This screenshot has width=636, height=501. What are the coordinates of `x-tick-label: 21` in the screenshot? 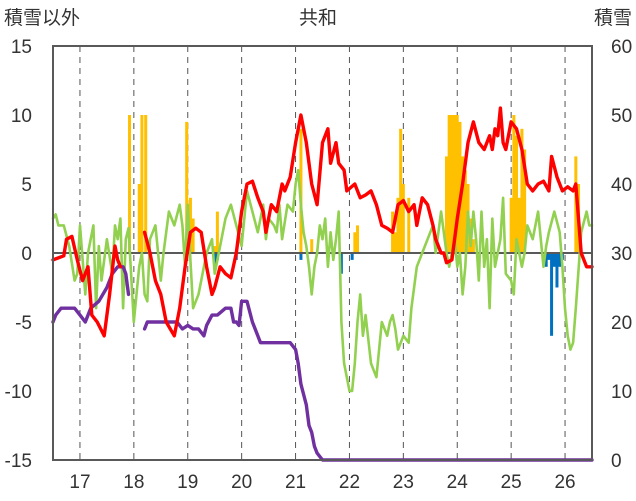 It's located at (295, 482).